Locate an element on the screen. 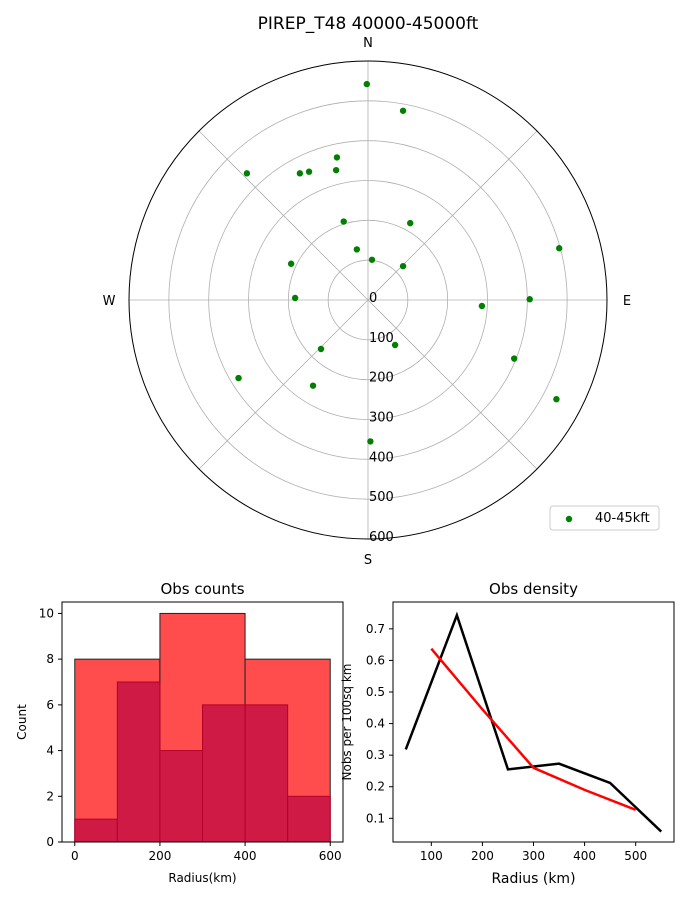  y-tick-label: 0.3 is located at coordinates (375, 755).